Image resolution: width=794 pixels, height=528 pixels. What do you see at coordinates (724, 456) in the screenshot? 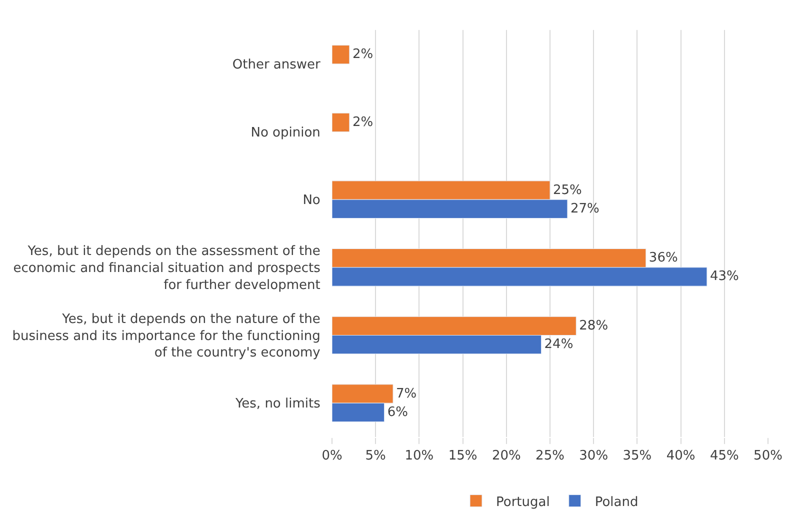
I see `x-tick-label: 45%` at bounding box center [724, 456].